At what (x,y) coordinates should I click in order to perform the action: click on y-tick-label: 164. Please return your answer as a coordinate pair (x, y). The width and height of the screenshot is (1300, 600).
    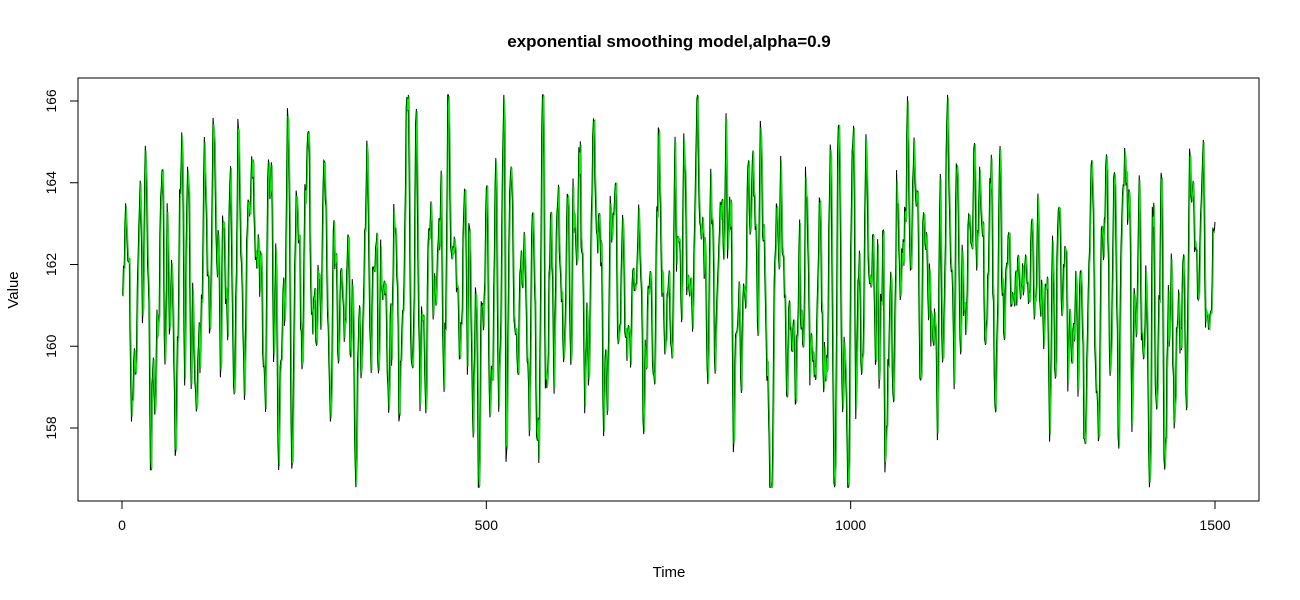
    Looking at the image, I should click on (51, 183).